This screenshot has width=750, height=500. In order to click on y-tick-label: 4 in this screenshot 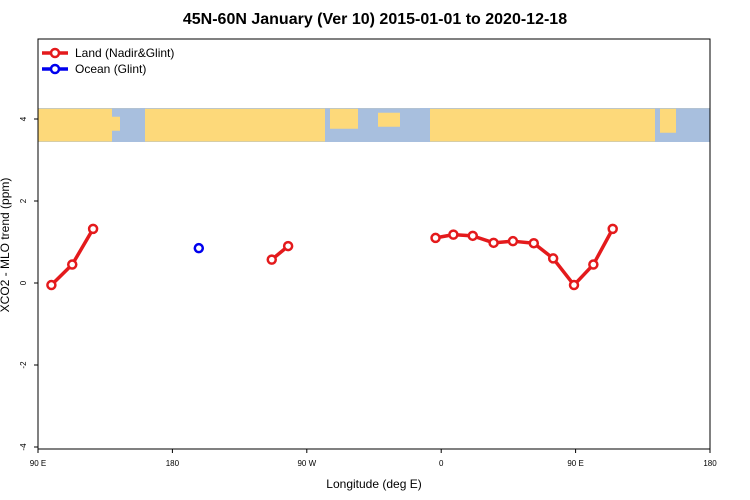, I will do `click(23, 118)`.